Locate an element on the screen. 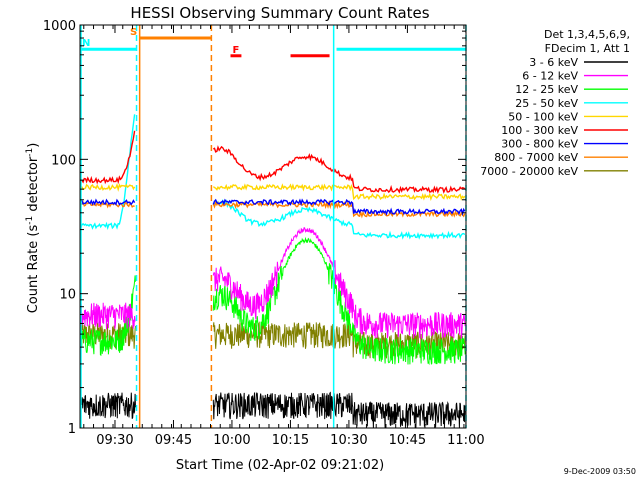  legend-label-3-6-kev: 3 - 6 keV is located at coordinates (553, 62).